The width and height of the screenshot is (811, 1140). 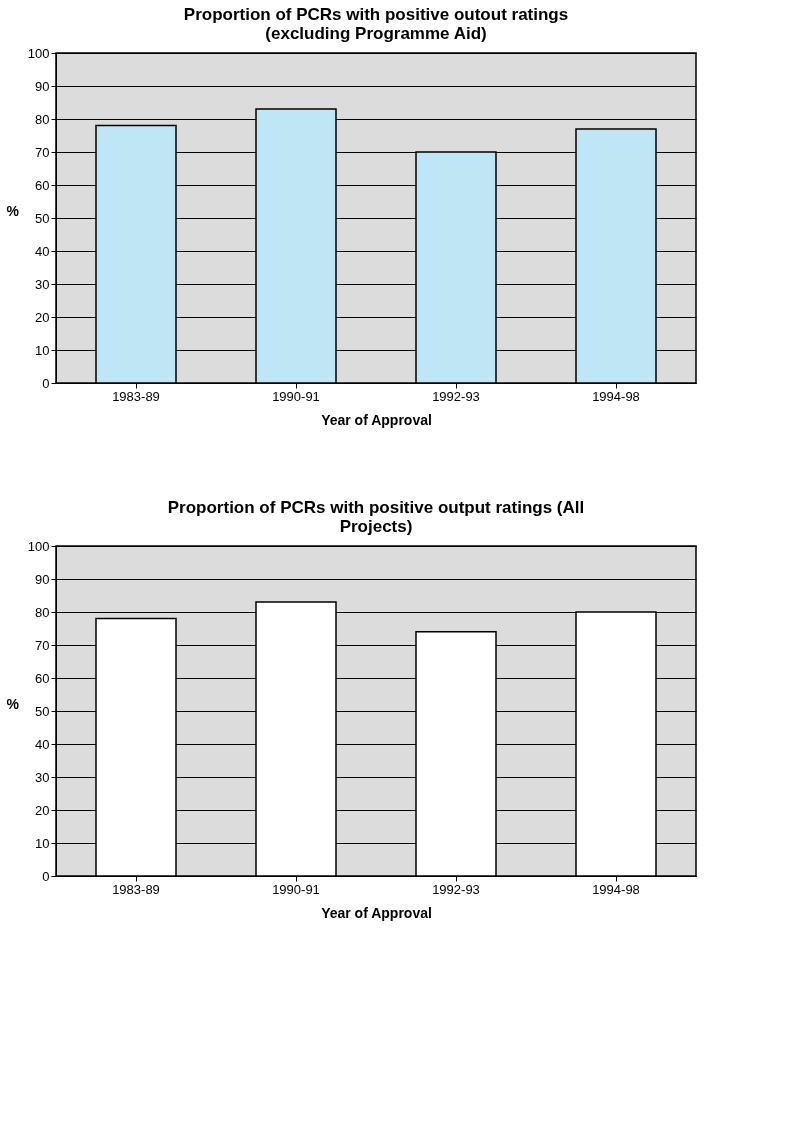 What do you see at coordinates (376, 517) in the screenshot?
I see `chart-title: Proportion of PCRs with positive output ratings (All Projects)` at bounding box center [376, 517].